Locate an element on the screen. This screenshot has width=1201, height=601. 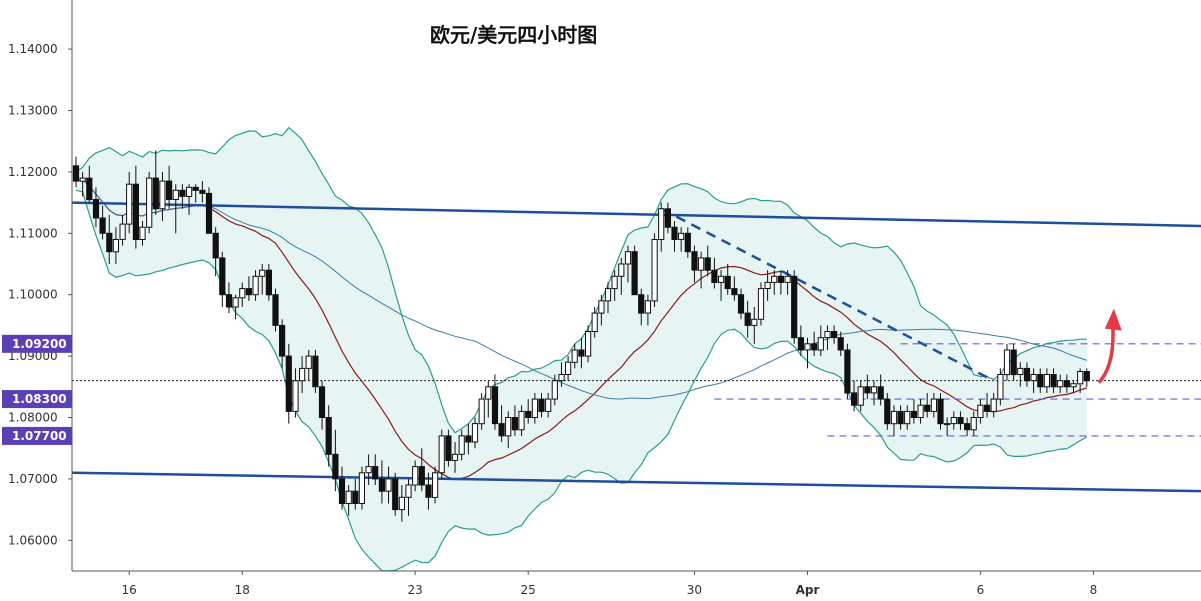
price-label: 1.09200 is located at coordinates (37, 343).